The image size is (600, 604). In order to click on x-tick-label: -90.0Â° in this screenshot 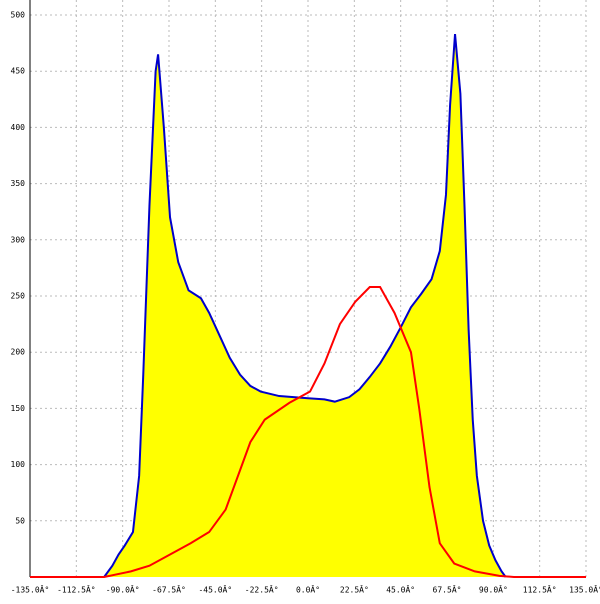, I will do `click(123, 589)`.